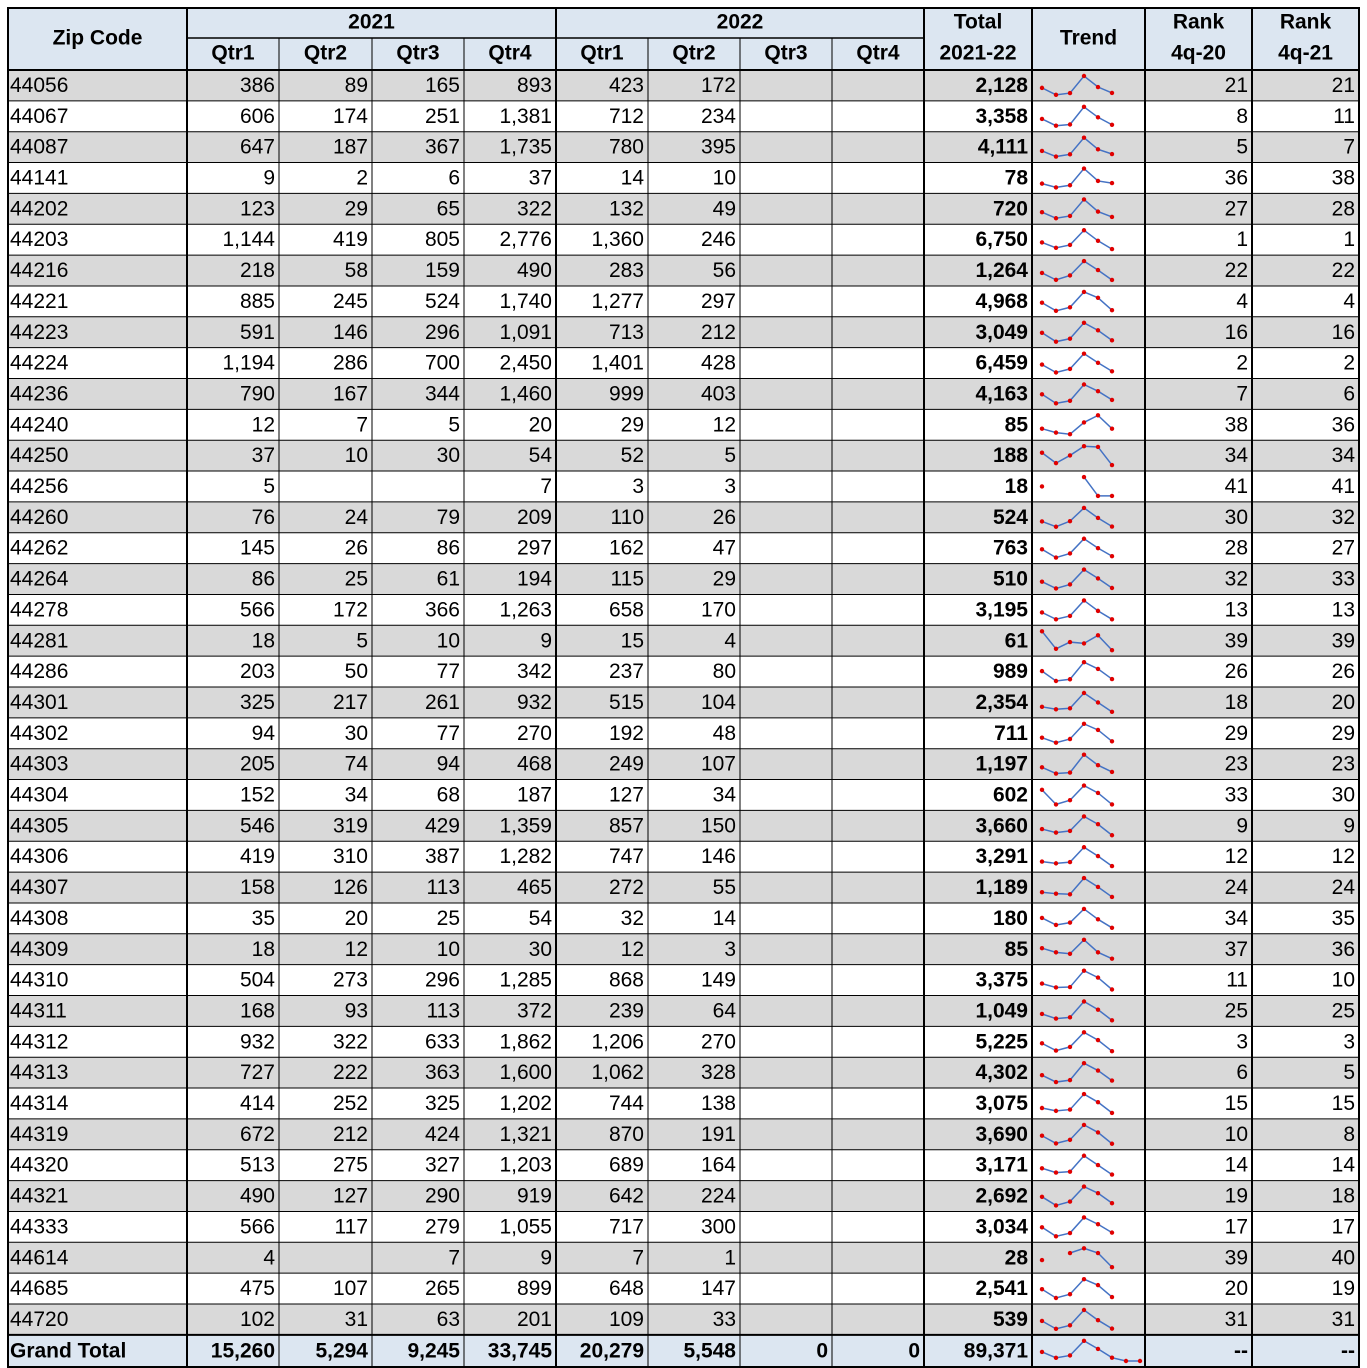 This screenshot has width=1367, height=1368. What do you see at coordinates (1001, 239) in the screenshot?
I see `cell: 6,750` at bounding box center [1001, 239].